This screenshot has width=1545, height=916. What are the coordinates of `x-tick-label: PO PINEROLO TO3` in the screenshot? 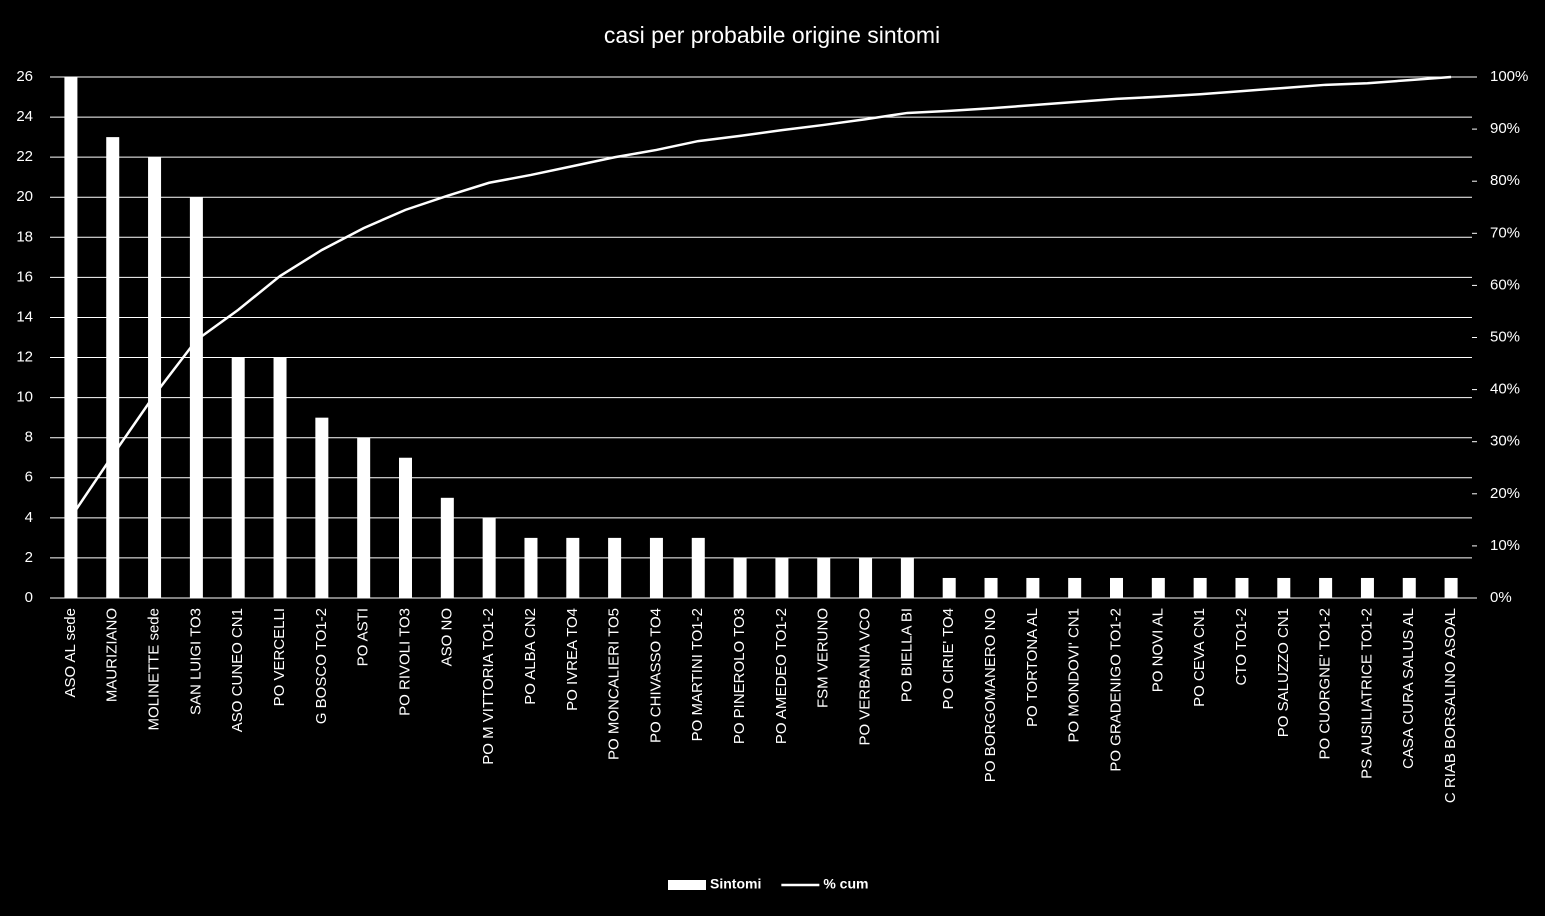 It's located at (739, 676).